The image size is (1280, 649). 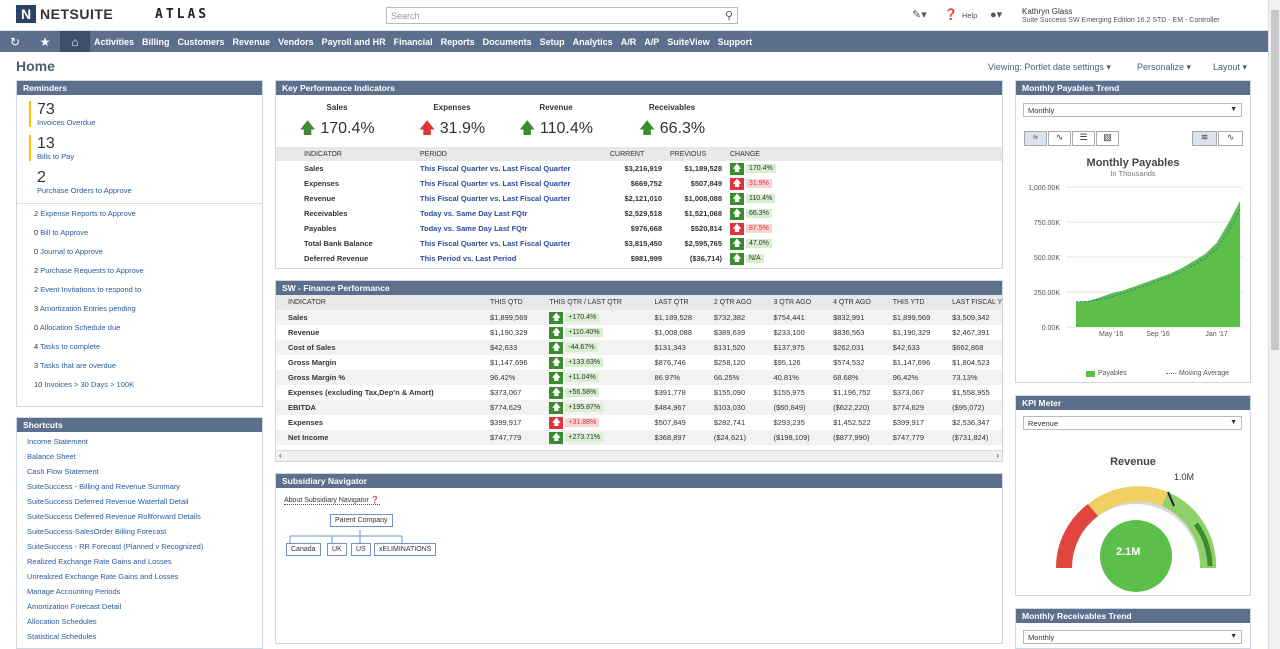 What do you see at coordinates (57, 441) in the screenshot?
I see `shortcut-link: Income Statement` at bounding box center [57, 441].